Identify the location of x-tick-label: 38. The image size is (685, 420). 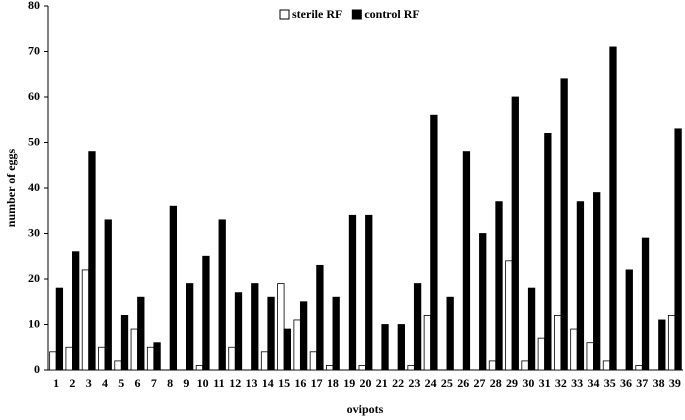
(659, 383).